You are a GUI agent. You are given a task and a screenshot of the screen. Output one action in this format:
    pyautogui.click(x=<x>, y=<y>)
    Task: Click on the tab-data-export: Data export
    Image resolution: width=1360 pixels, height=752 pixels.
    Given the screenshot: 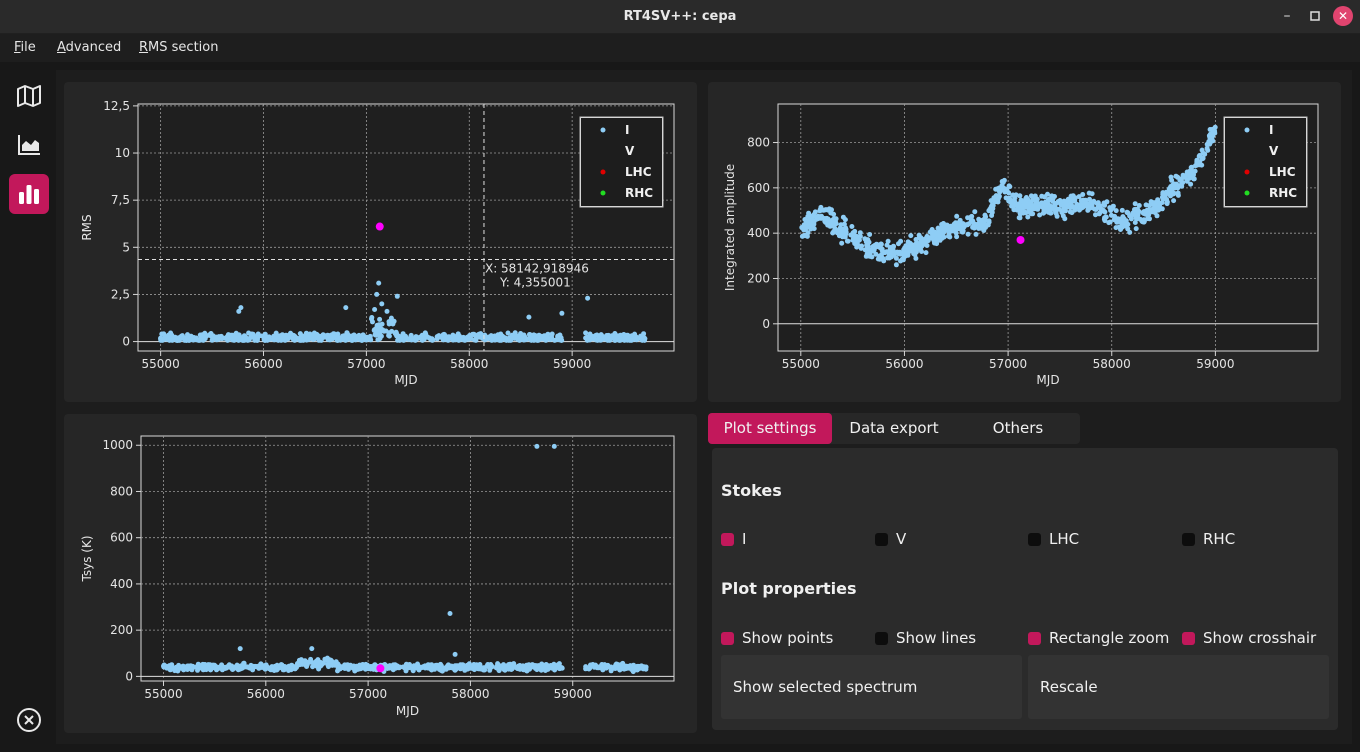 What is the action you would take?
    pyautogui.click(x=894, y=428)
    